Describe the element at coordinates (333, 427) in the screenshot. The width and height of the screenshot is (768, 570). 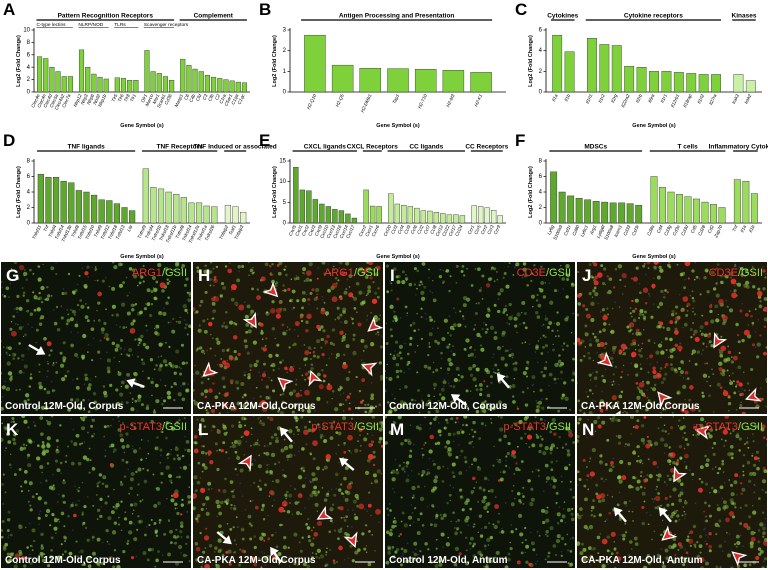
I see `marker-label: p-STAT3` at that location.